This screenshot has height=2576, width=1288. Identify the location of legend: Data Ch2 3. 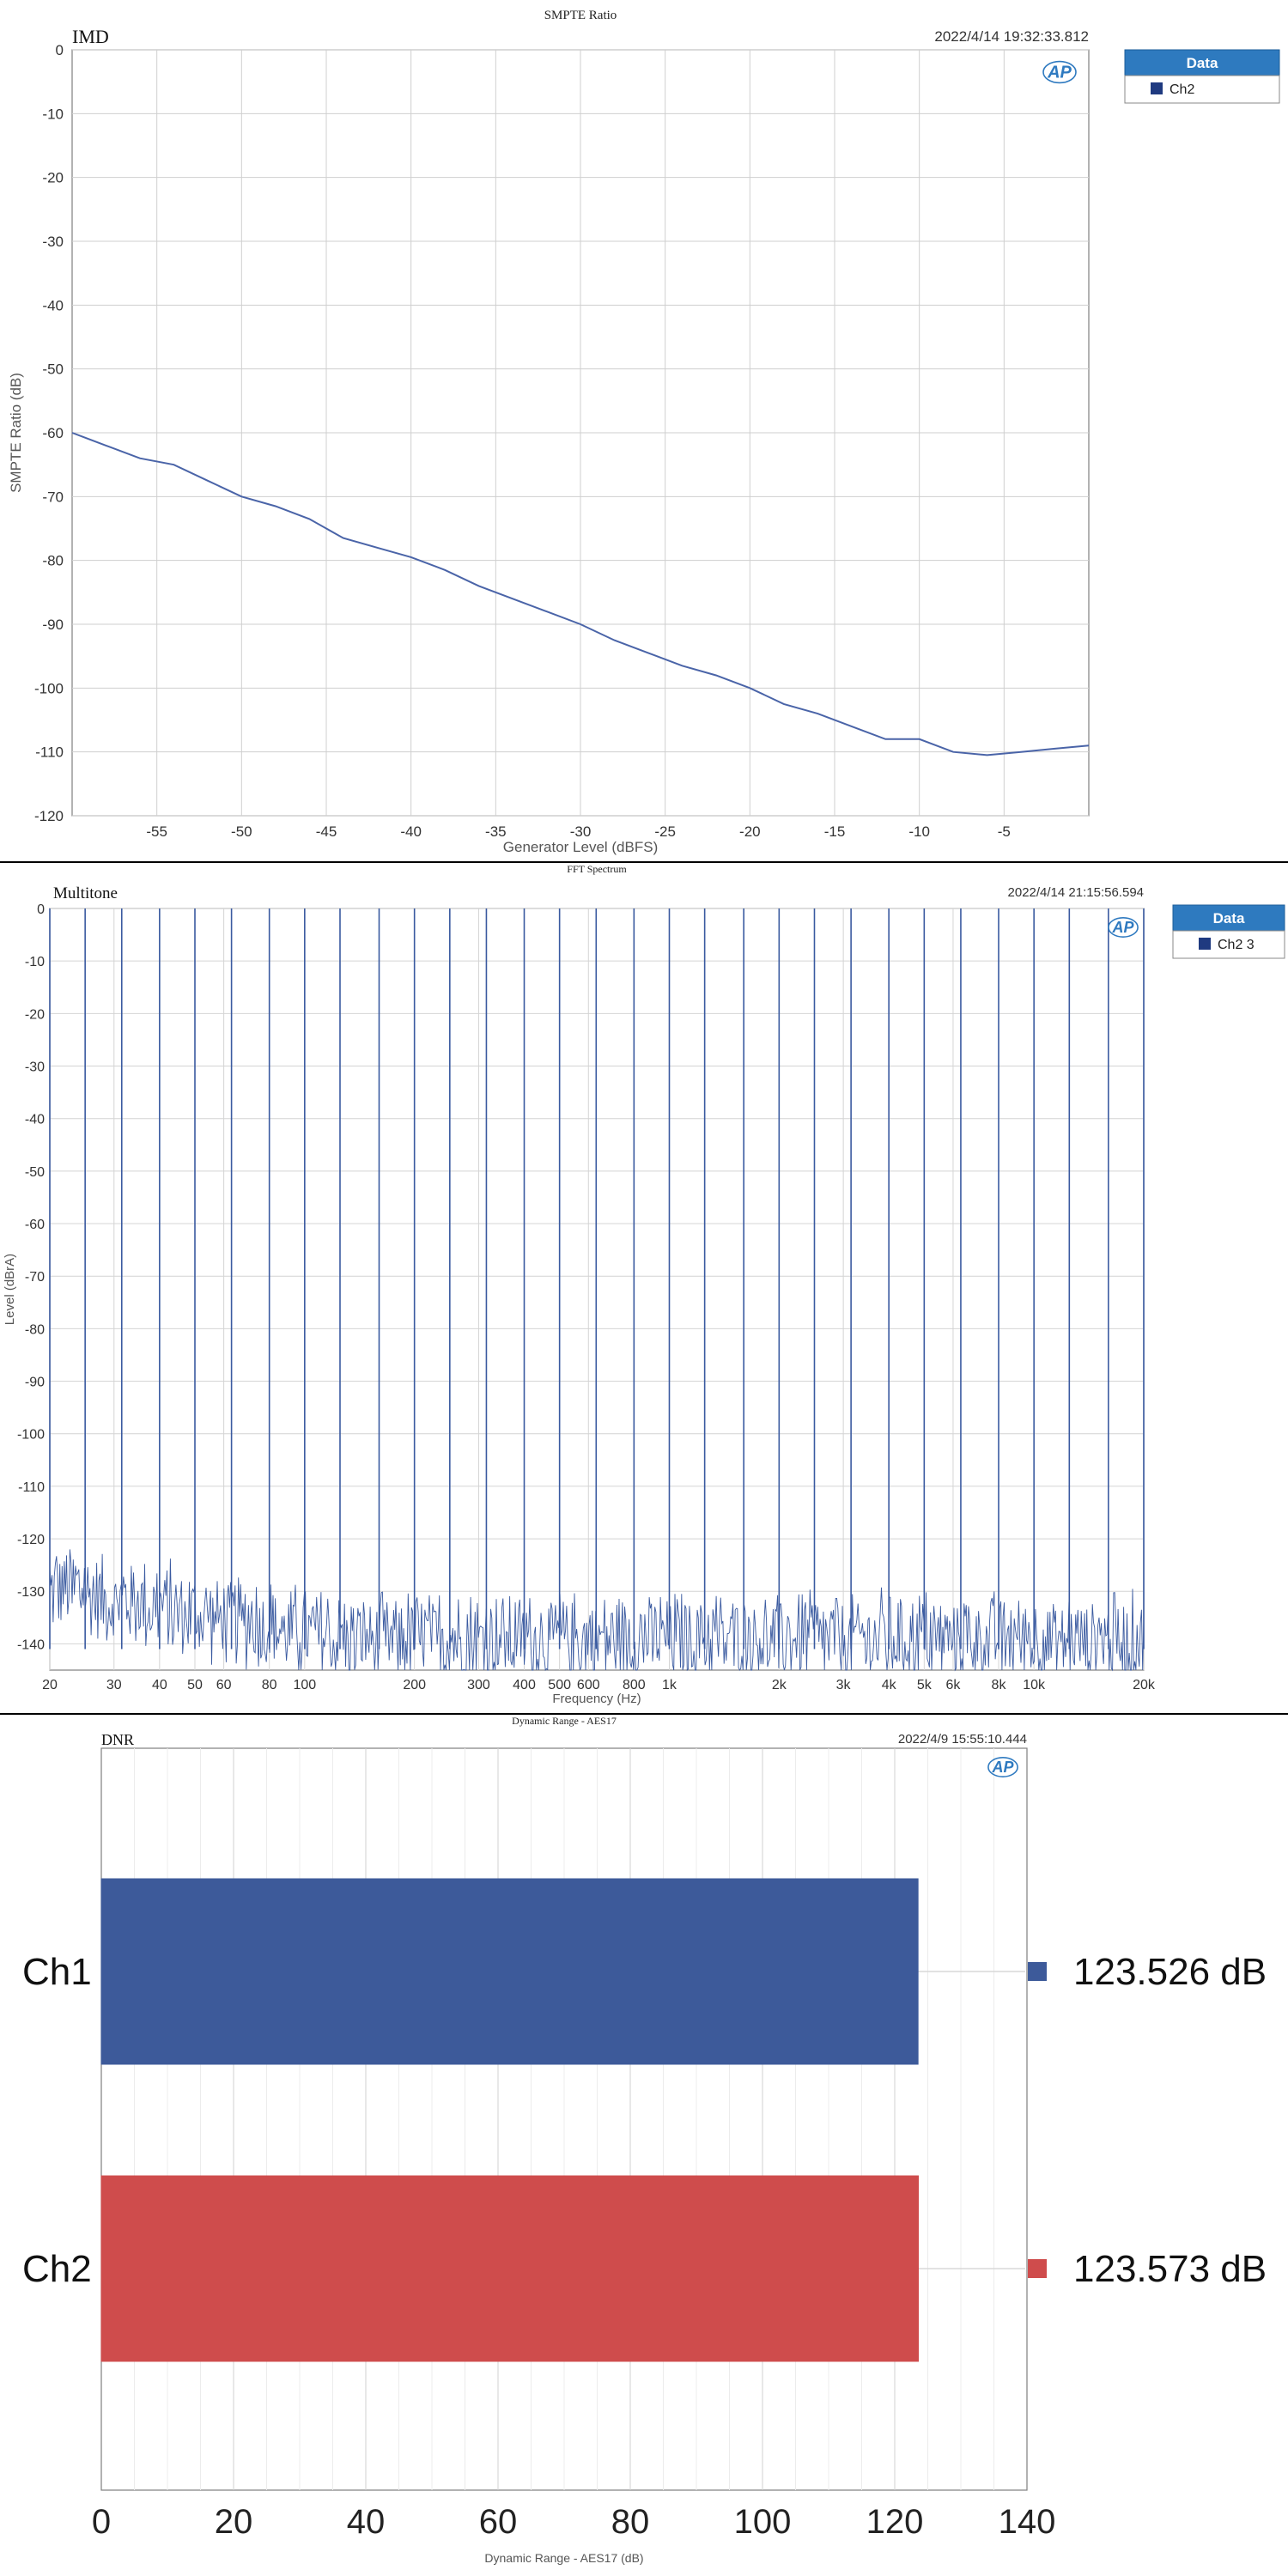
(1228, 932).